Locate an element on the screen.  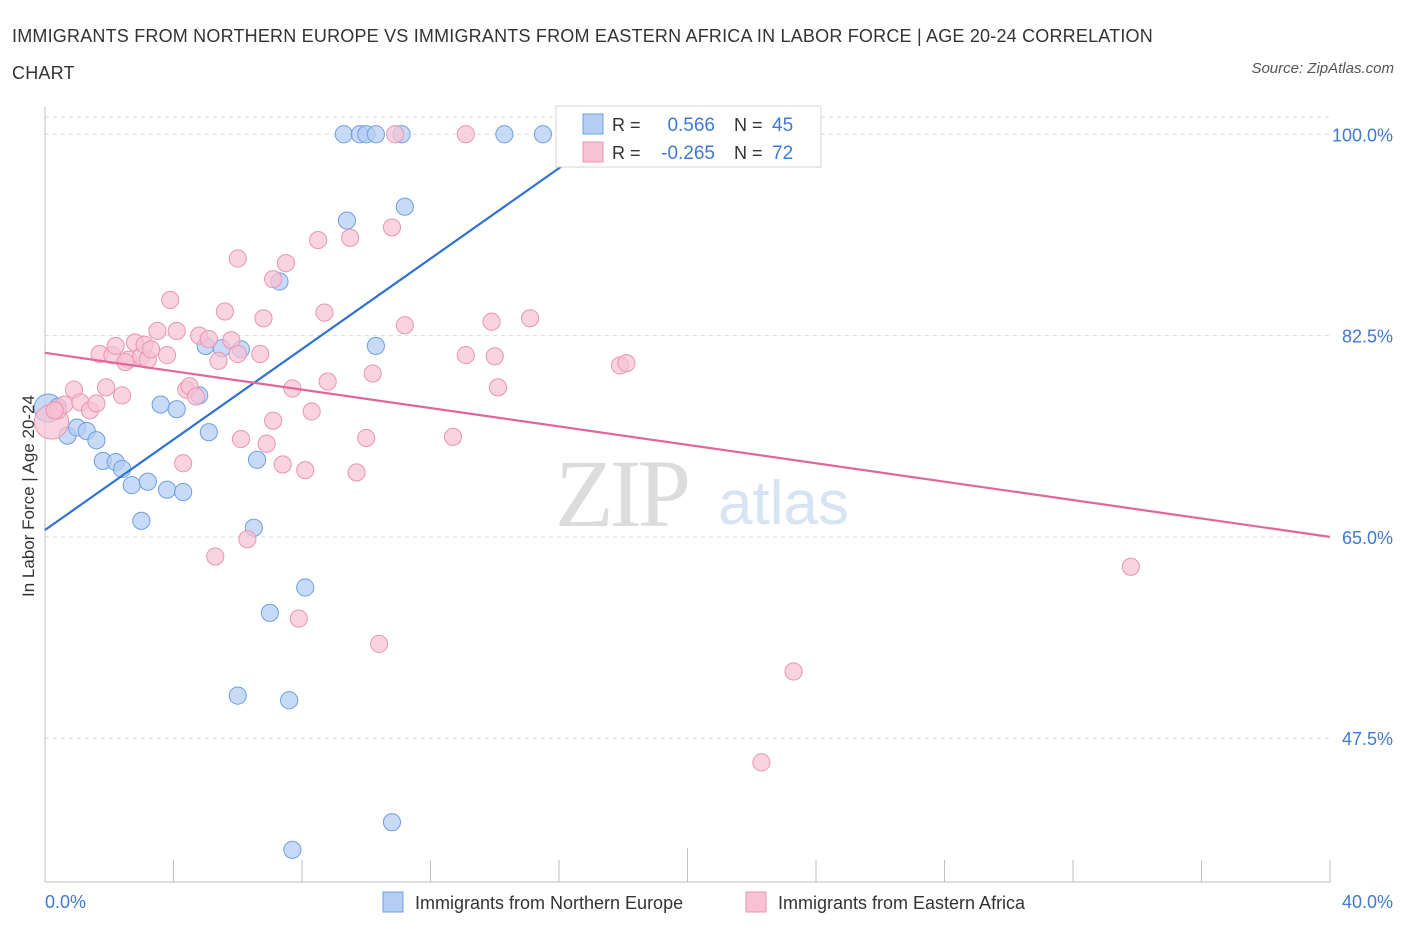
northern-europe-r-value: 0.566 is located at coordinates (691, 125).